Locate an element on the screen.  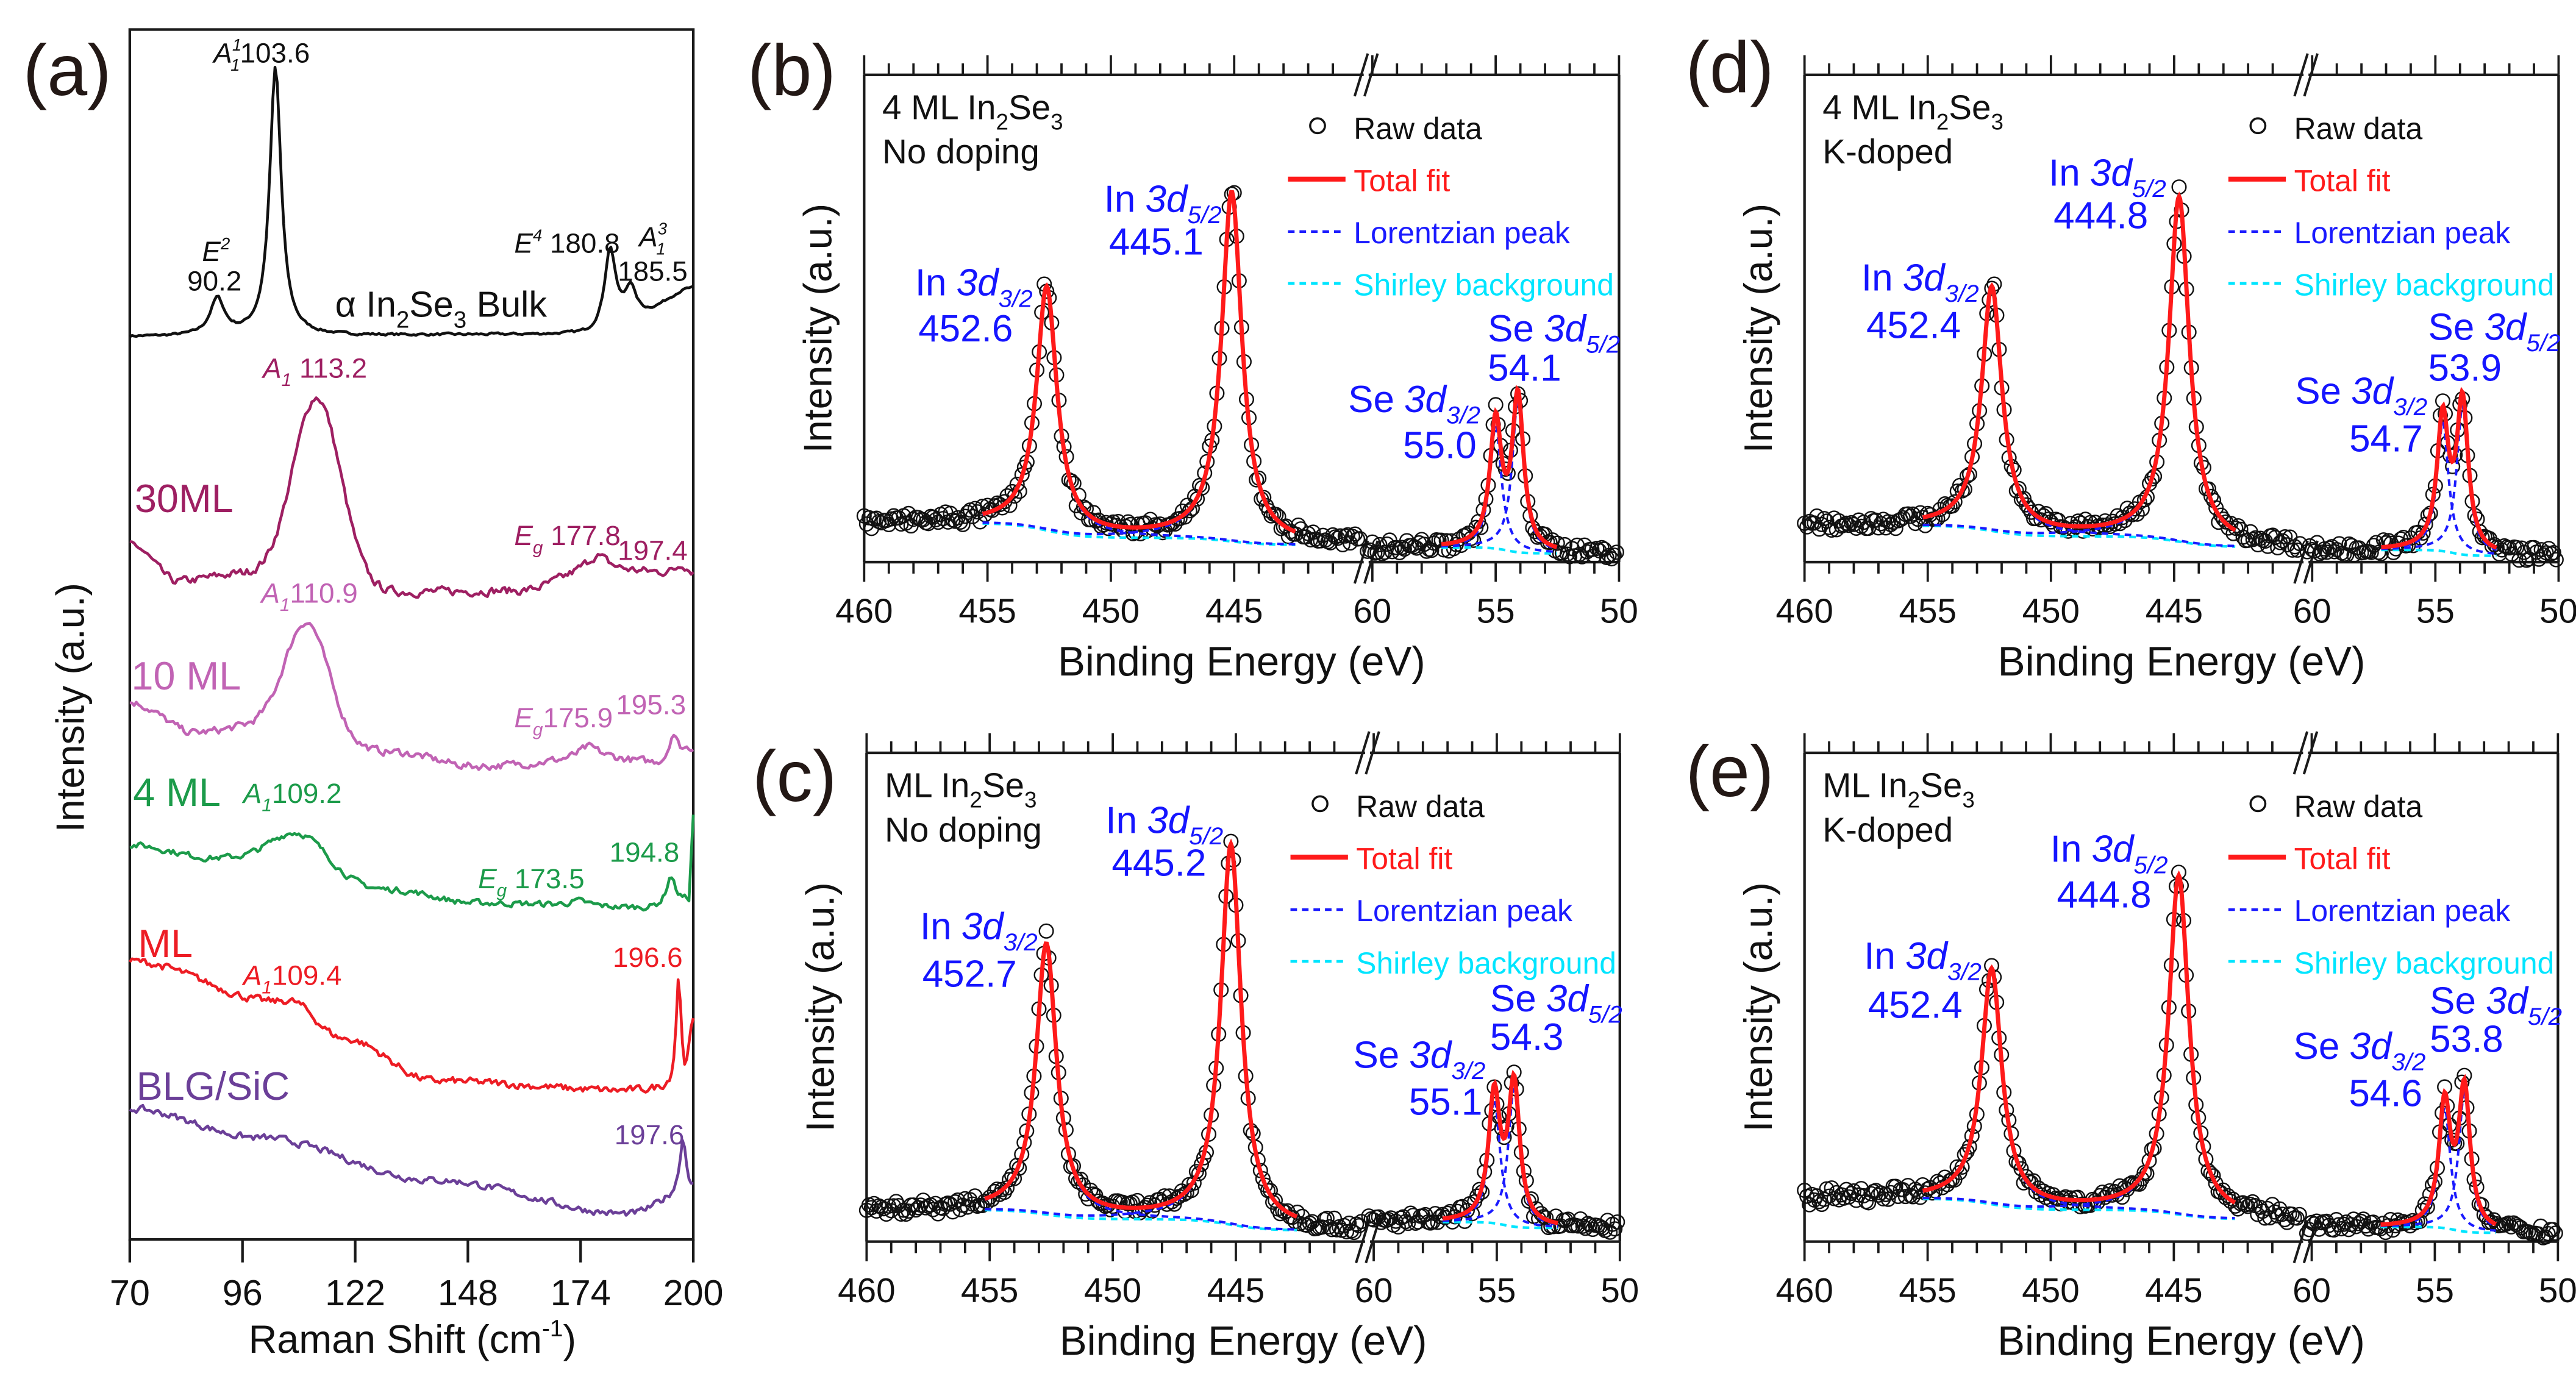
peak-annotation: 90.2 is located at coordinates (214, 281).